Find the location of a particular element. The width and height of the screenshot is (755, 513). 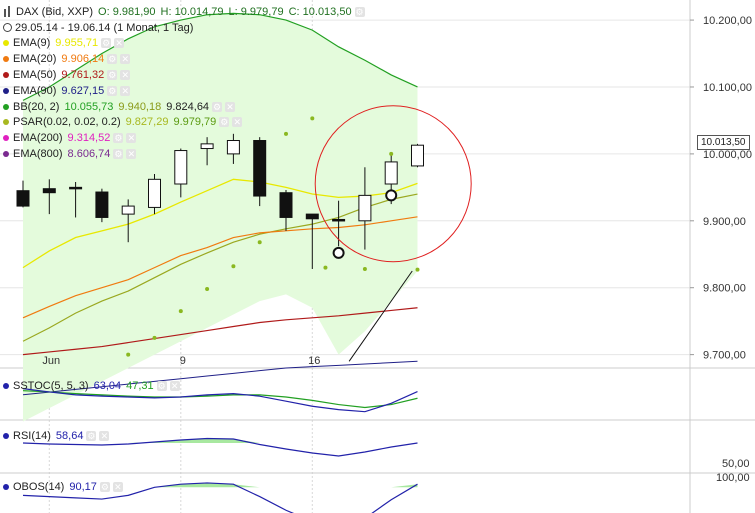

time-axis: Jun 9 16 is located at coordinates (181, 361).